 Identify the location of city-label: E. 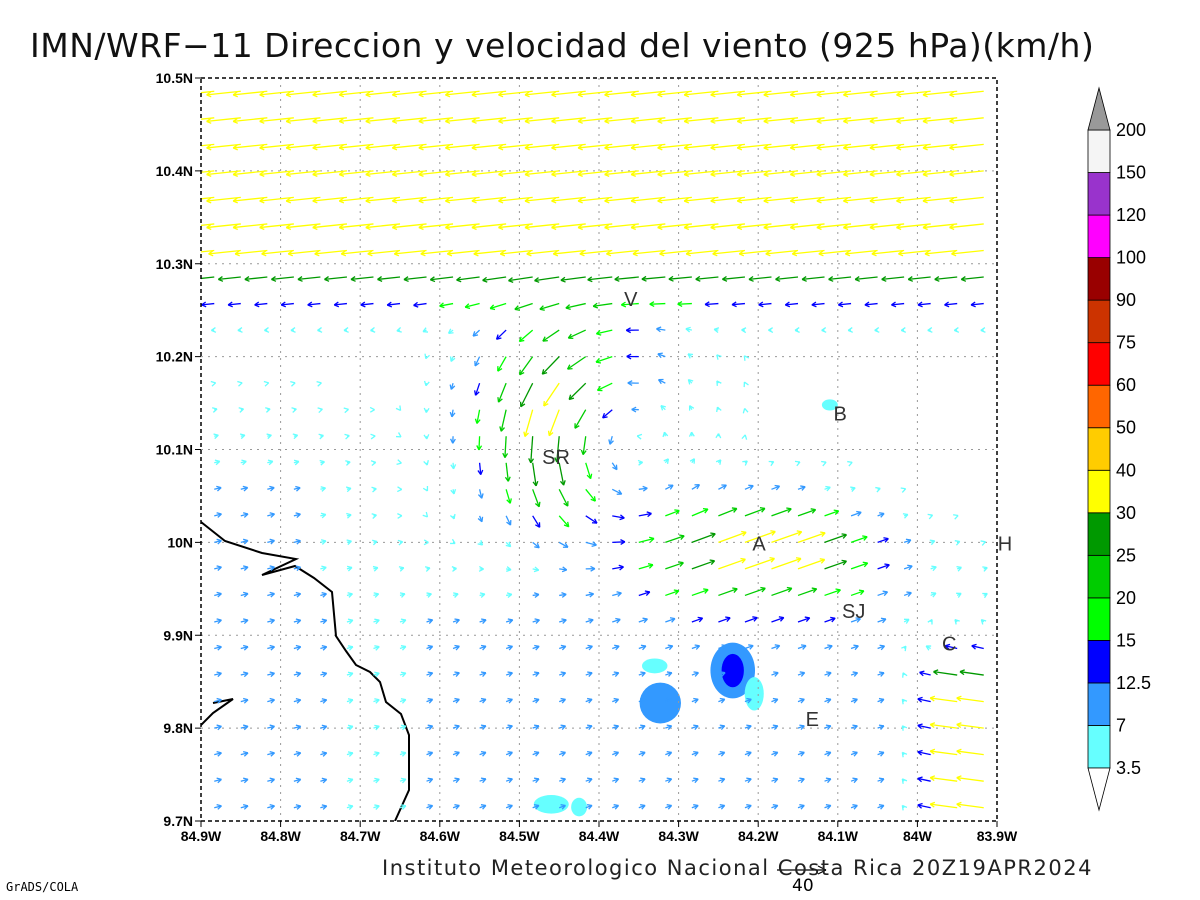
(812, 720).